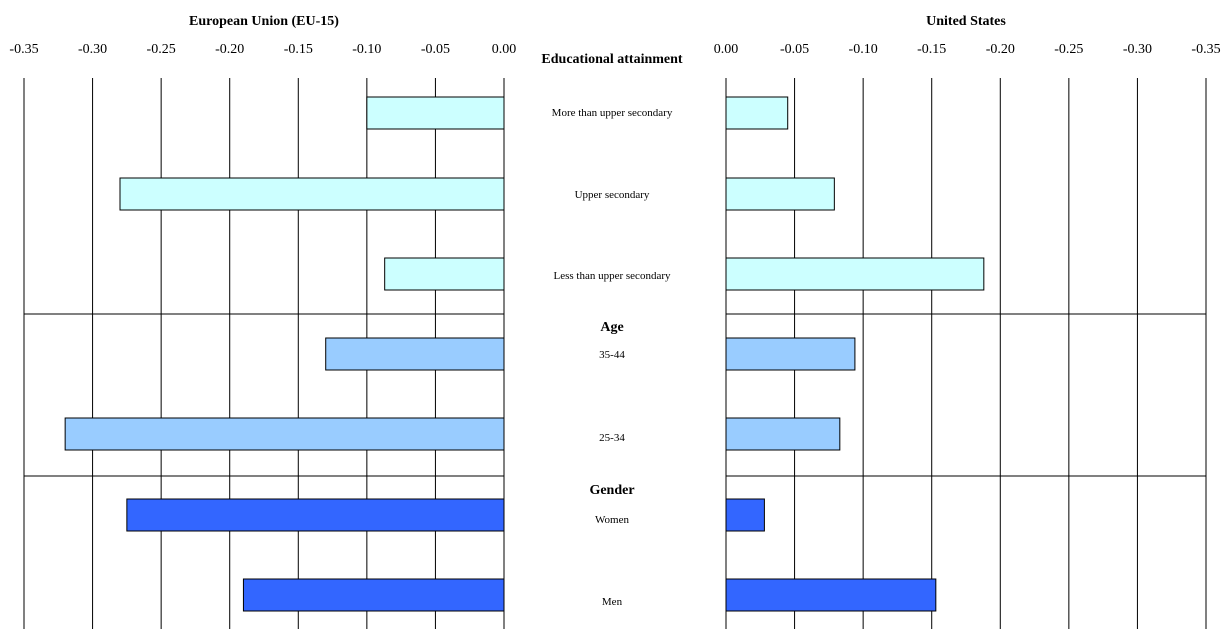 The height and width of the screenshot is (629, 1224). What do you see at coordinates (612, 195) in the screenshot?
I see `category-label: Upper secondary` at bounding box center [612, 195].